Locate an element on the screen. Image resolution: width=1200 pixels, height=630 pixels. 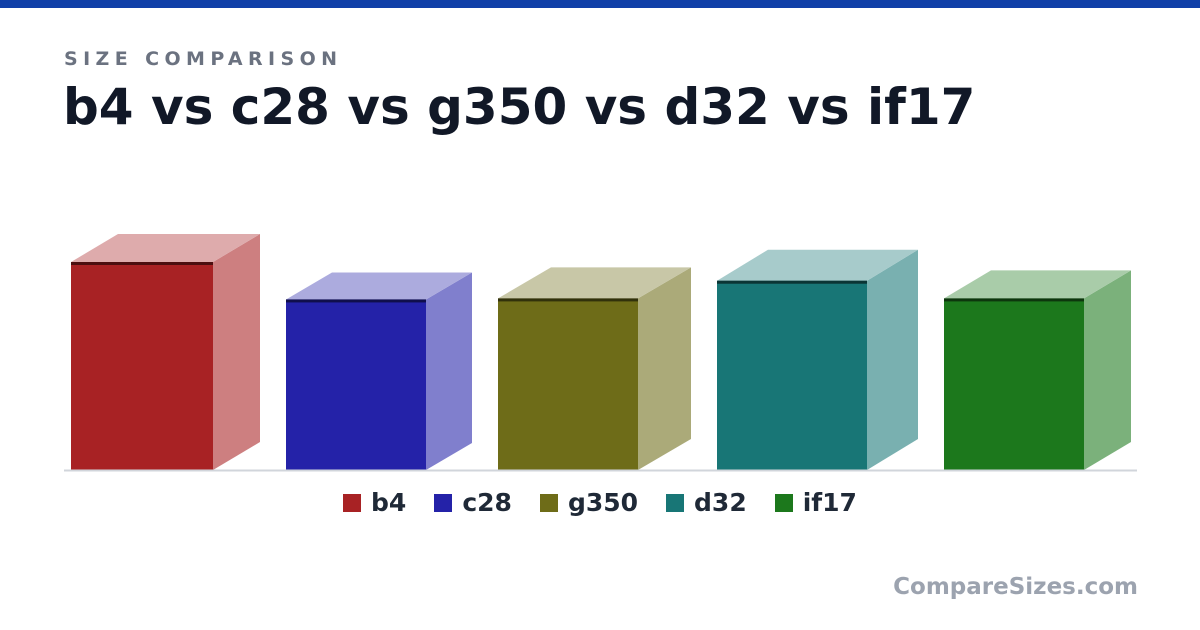
legend-item-c28: c28 is located at coordinates (473, 502).